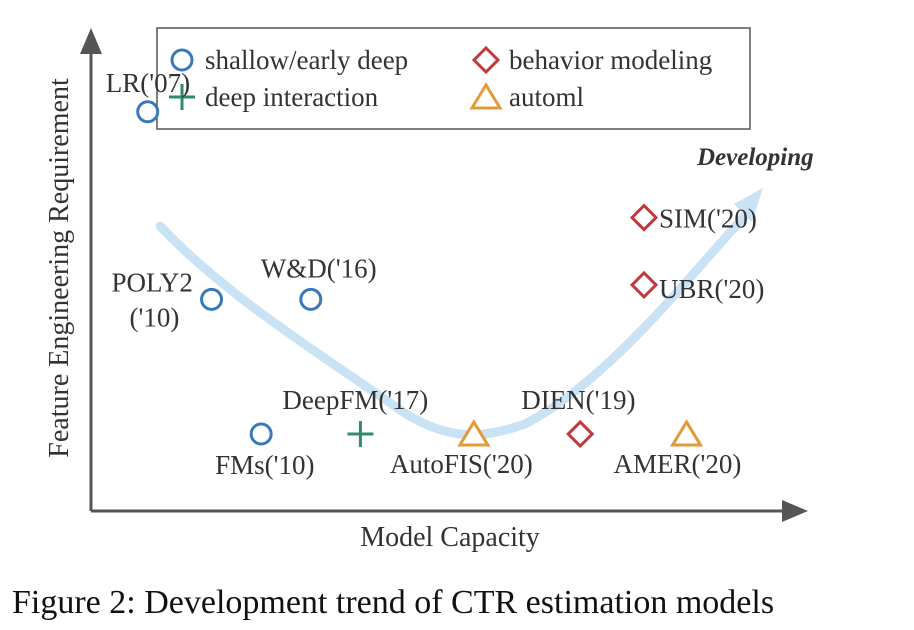 Image resolution: width=914 pixels, height=630 pixels. I want to click on trend-arrowhead, so click(748, 205).